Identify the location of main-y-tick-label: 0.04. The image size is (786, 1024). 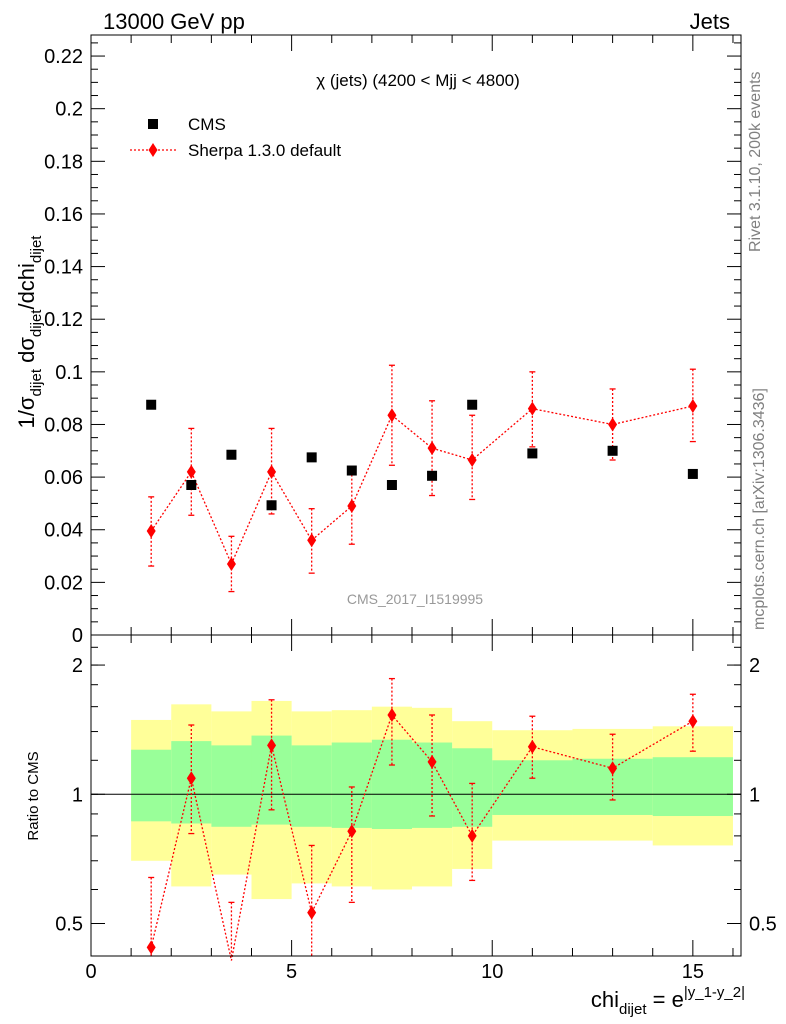
(63, 531).